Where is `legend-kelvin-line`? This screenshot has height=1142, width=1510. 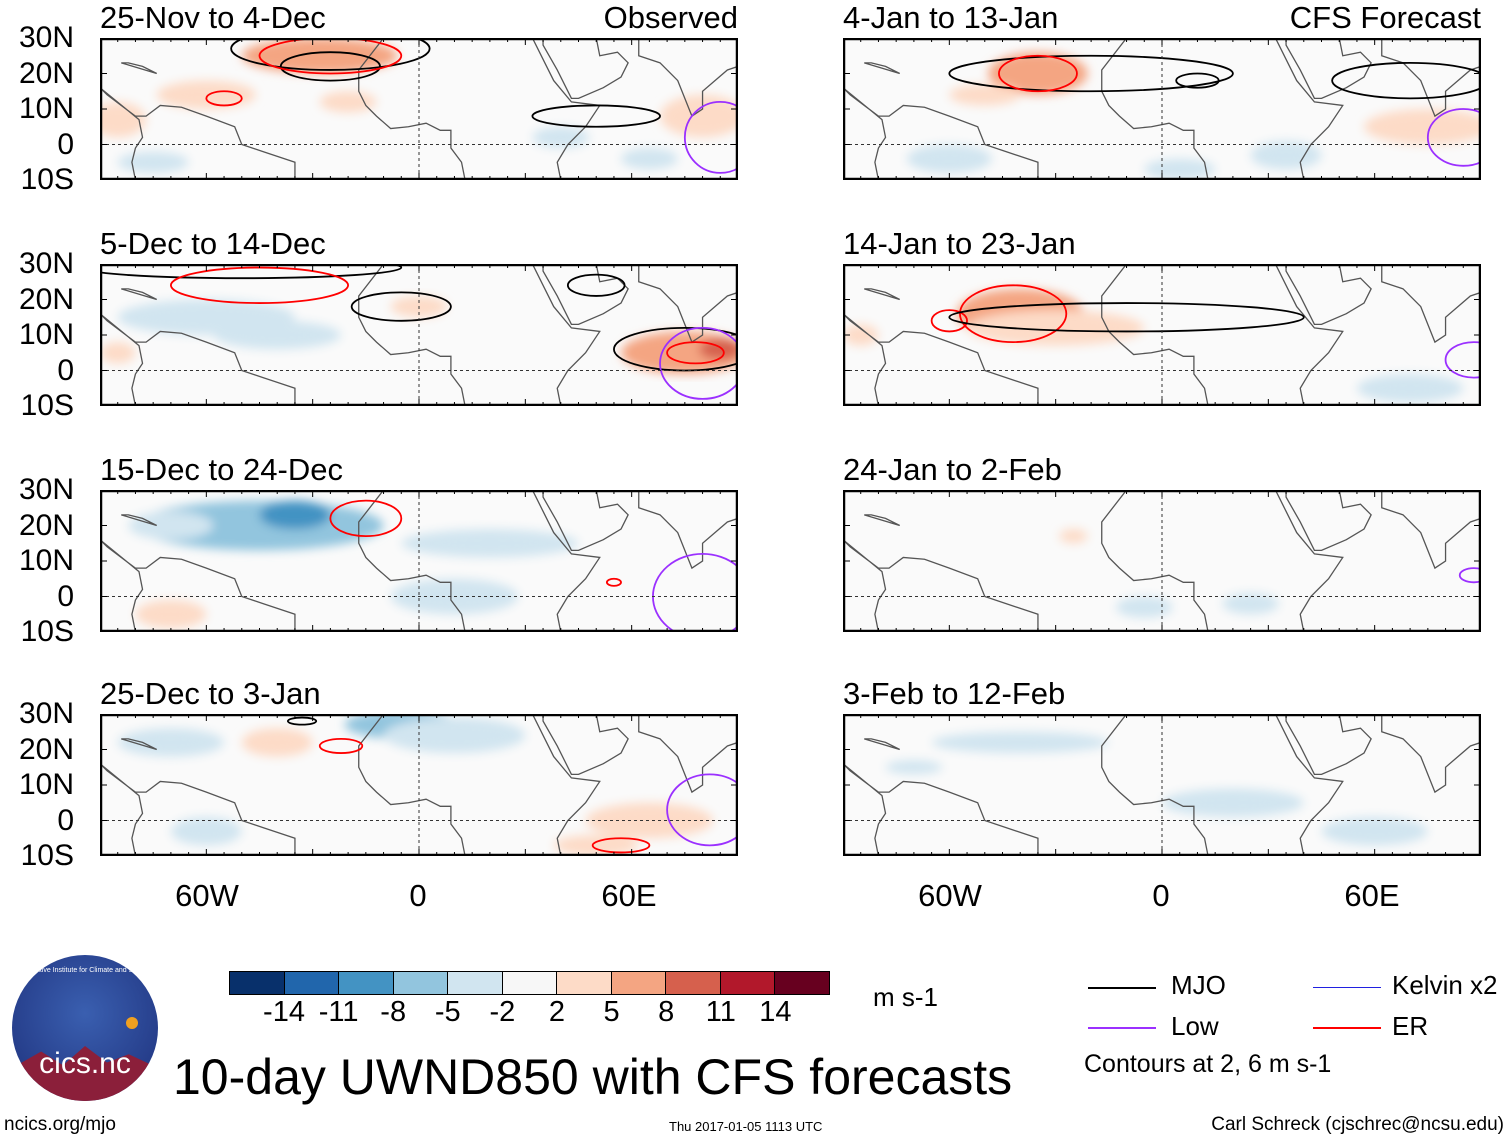 legend-kelvin-line is located at coordinates (1347, 987).